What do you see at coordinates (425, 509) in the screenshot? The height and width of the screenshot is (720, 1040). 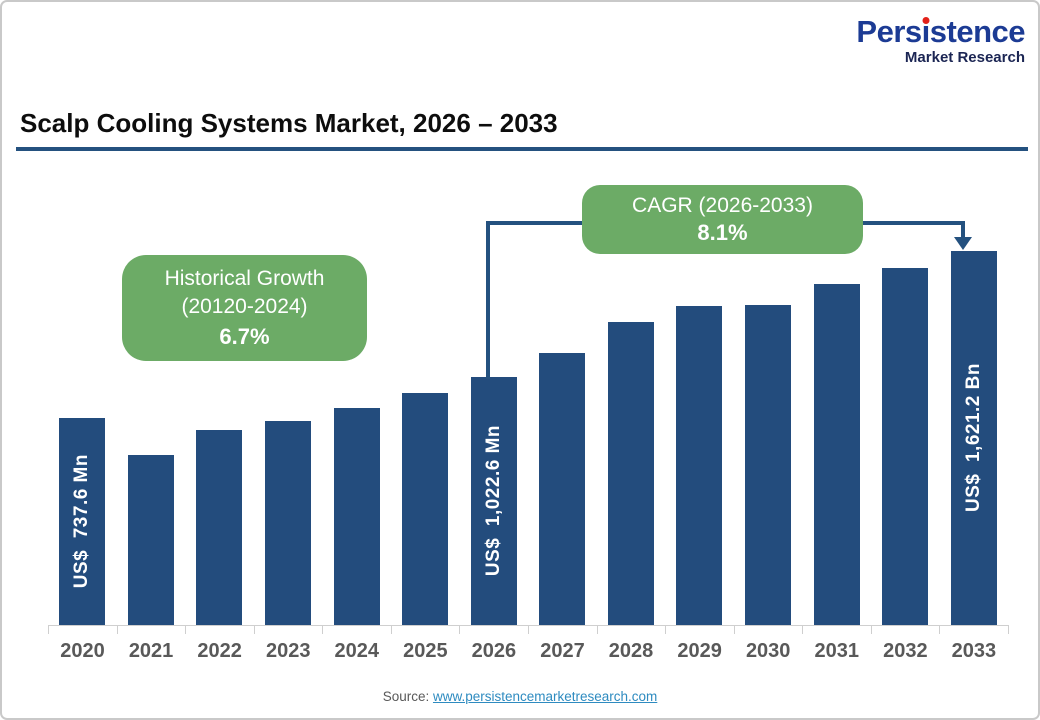 I see `bar-2025` at bounding box center [425, 509].